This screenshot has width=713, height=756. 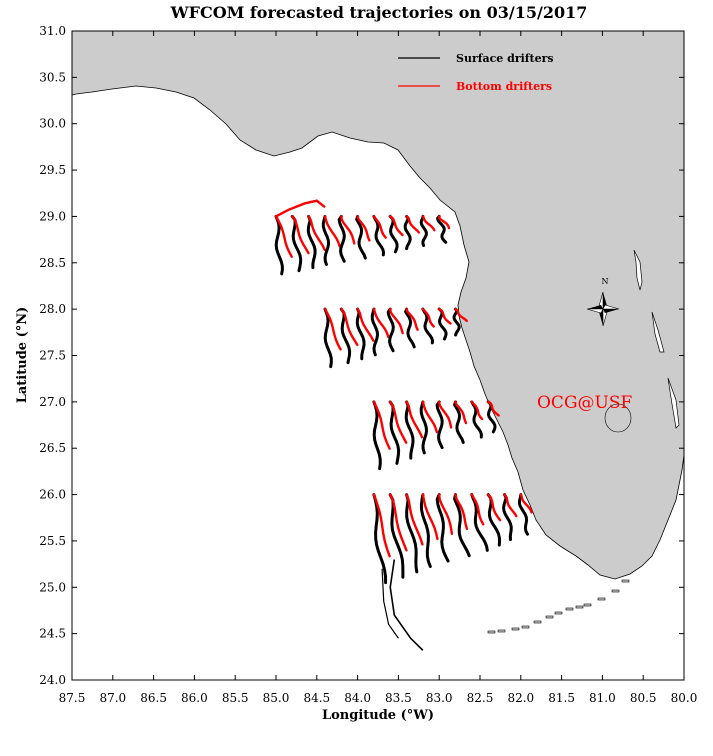 What do you see at coordinates (584, 403) in the screenshot?
I see `watermark: OCG@USF` at bounding box center [584, 403].